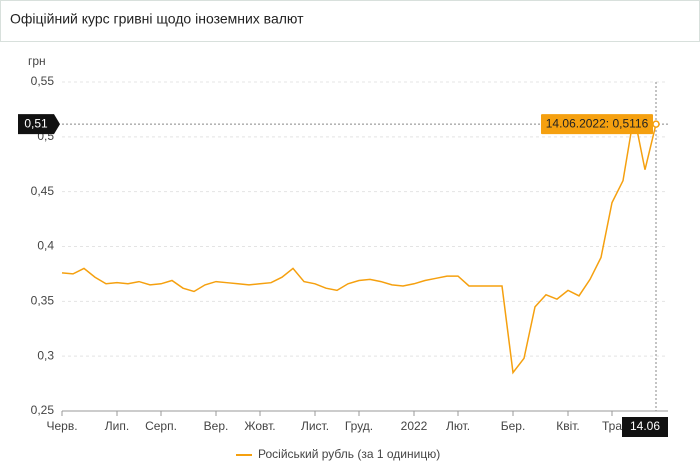 This screenshot has height=473, width=700. Describe the element at coordinates (161, 426) in the screenshot. I see `x-tick-label: Серп.` at that location.